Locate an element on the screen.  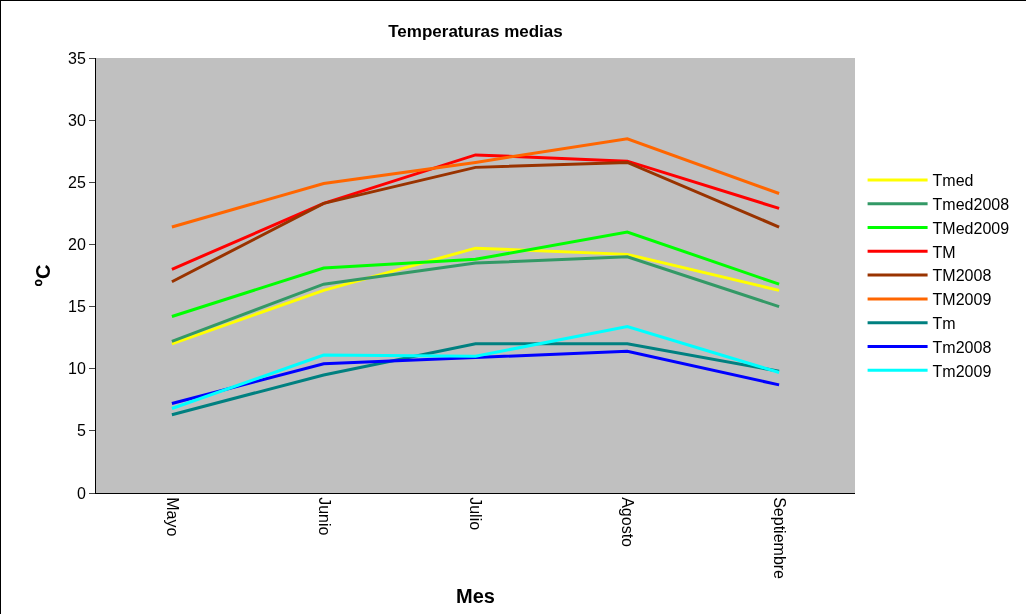
y-tick-label: 25 is located at coordinates (77, 182).